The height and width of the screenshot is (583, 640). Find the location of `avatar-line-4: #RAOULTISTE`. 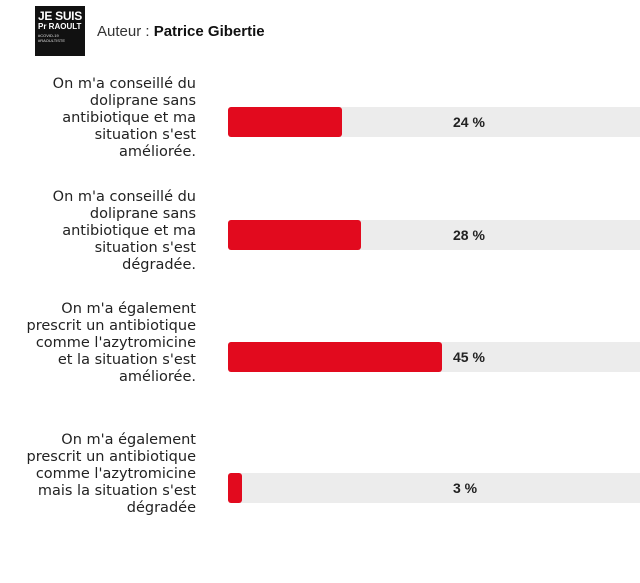

avatar-line-4: #RAOULTISTE is located at coordinates (52, 40).